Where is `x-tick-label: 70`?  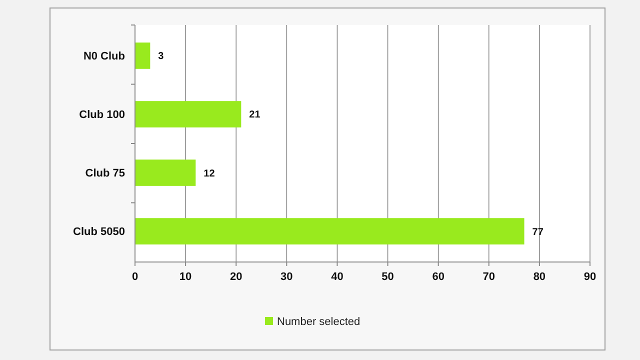
x-tick-label: 70 is located at coordinates (489, 277).